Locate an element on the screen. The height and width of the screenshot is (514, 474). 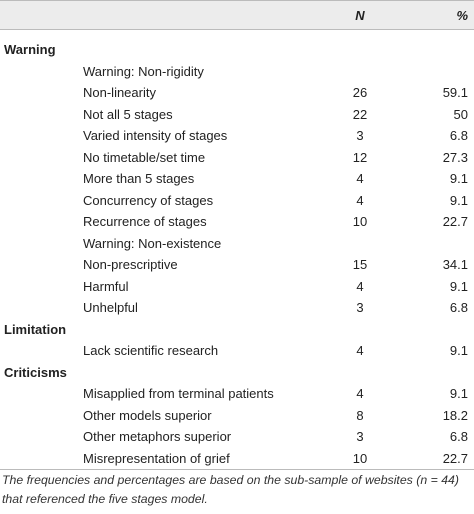
row-label: No timetable/set time is located at coordinates (144, 157).